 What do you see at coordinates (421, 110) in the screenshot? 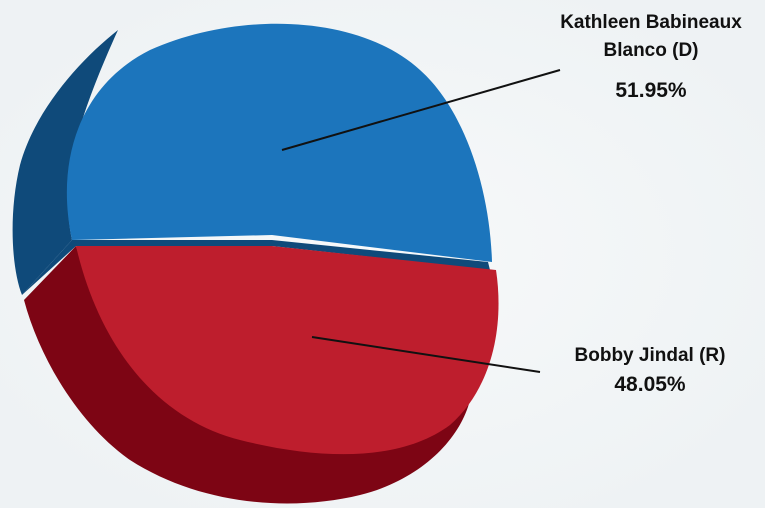
I see `label-leader-blanco` at bounding box center [421, 110].